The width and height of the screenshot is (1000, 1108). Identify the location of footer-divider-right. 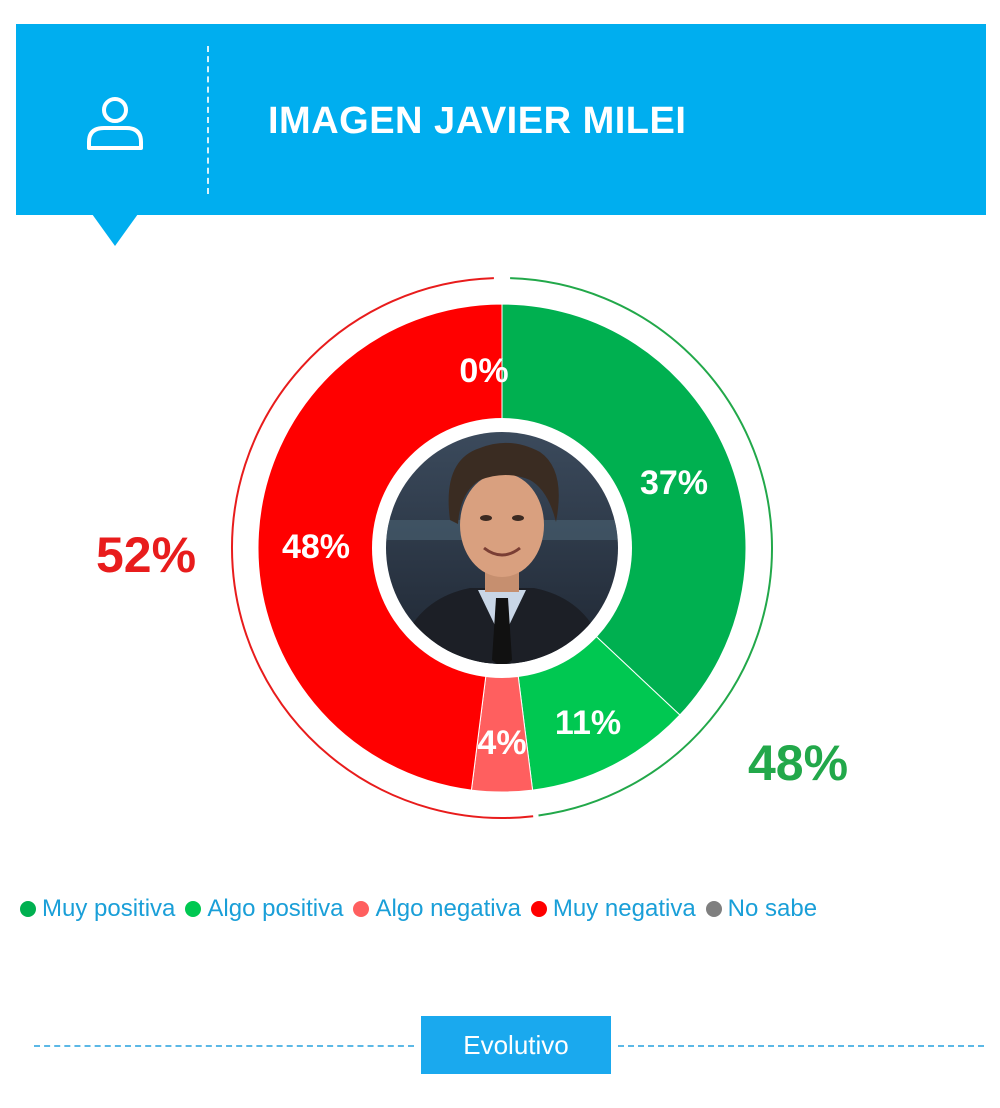
(801, 1046).